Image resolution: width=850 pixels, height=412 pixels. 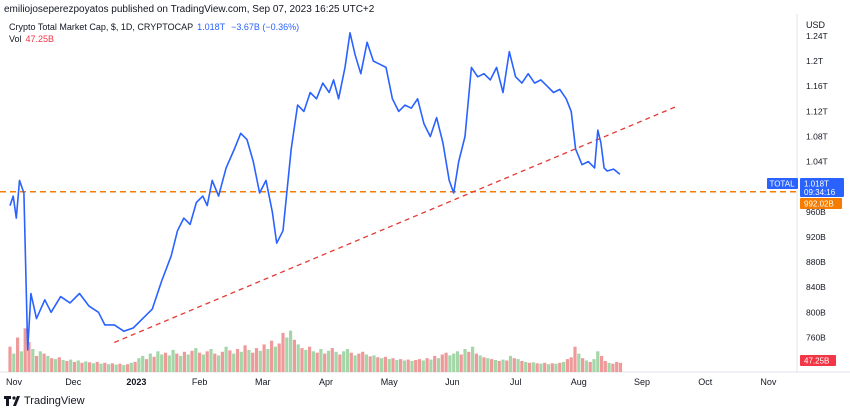 What do you see at coordinates (136, 382) in the screenshot?
I see `time-tick-label: 2023` at bounding box center [136, 382].